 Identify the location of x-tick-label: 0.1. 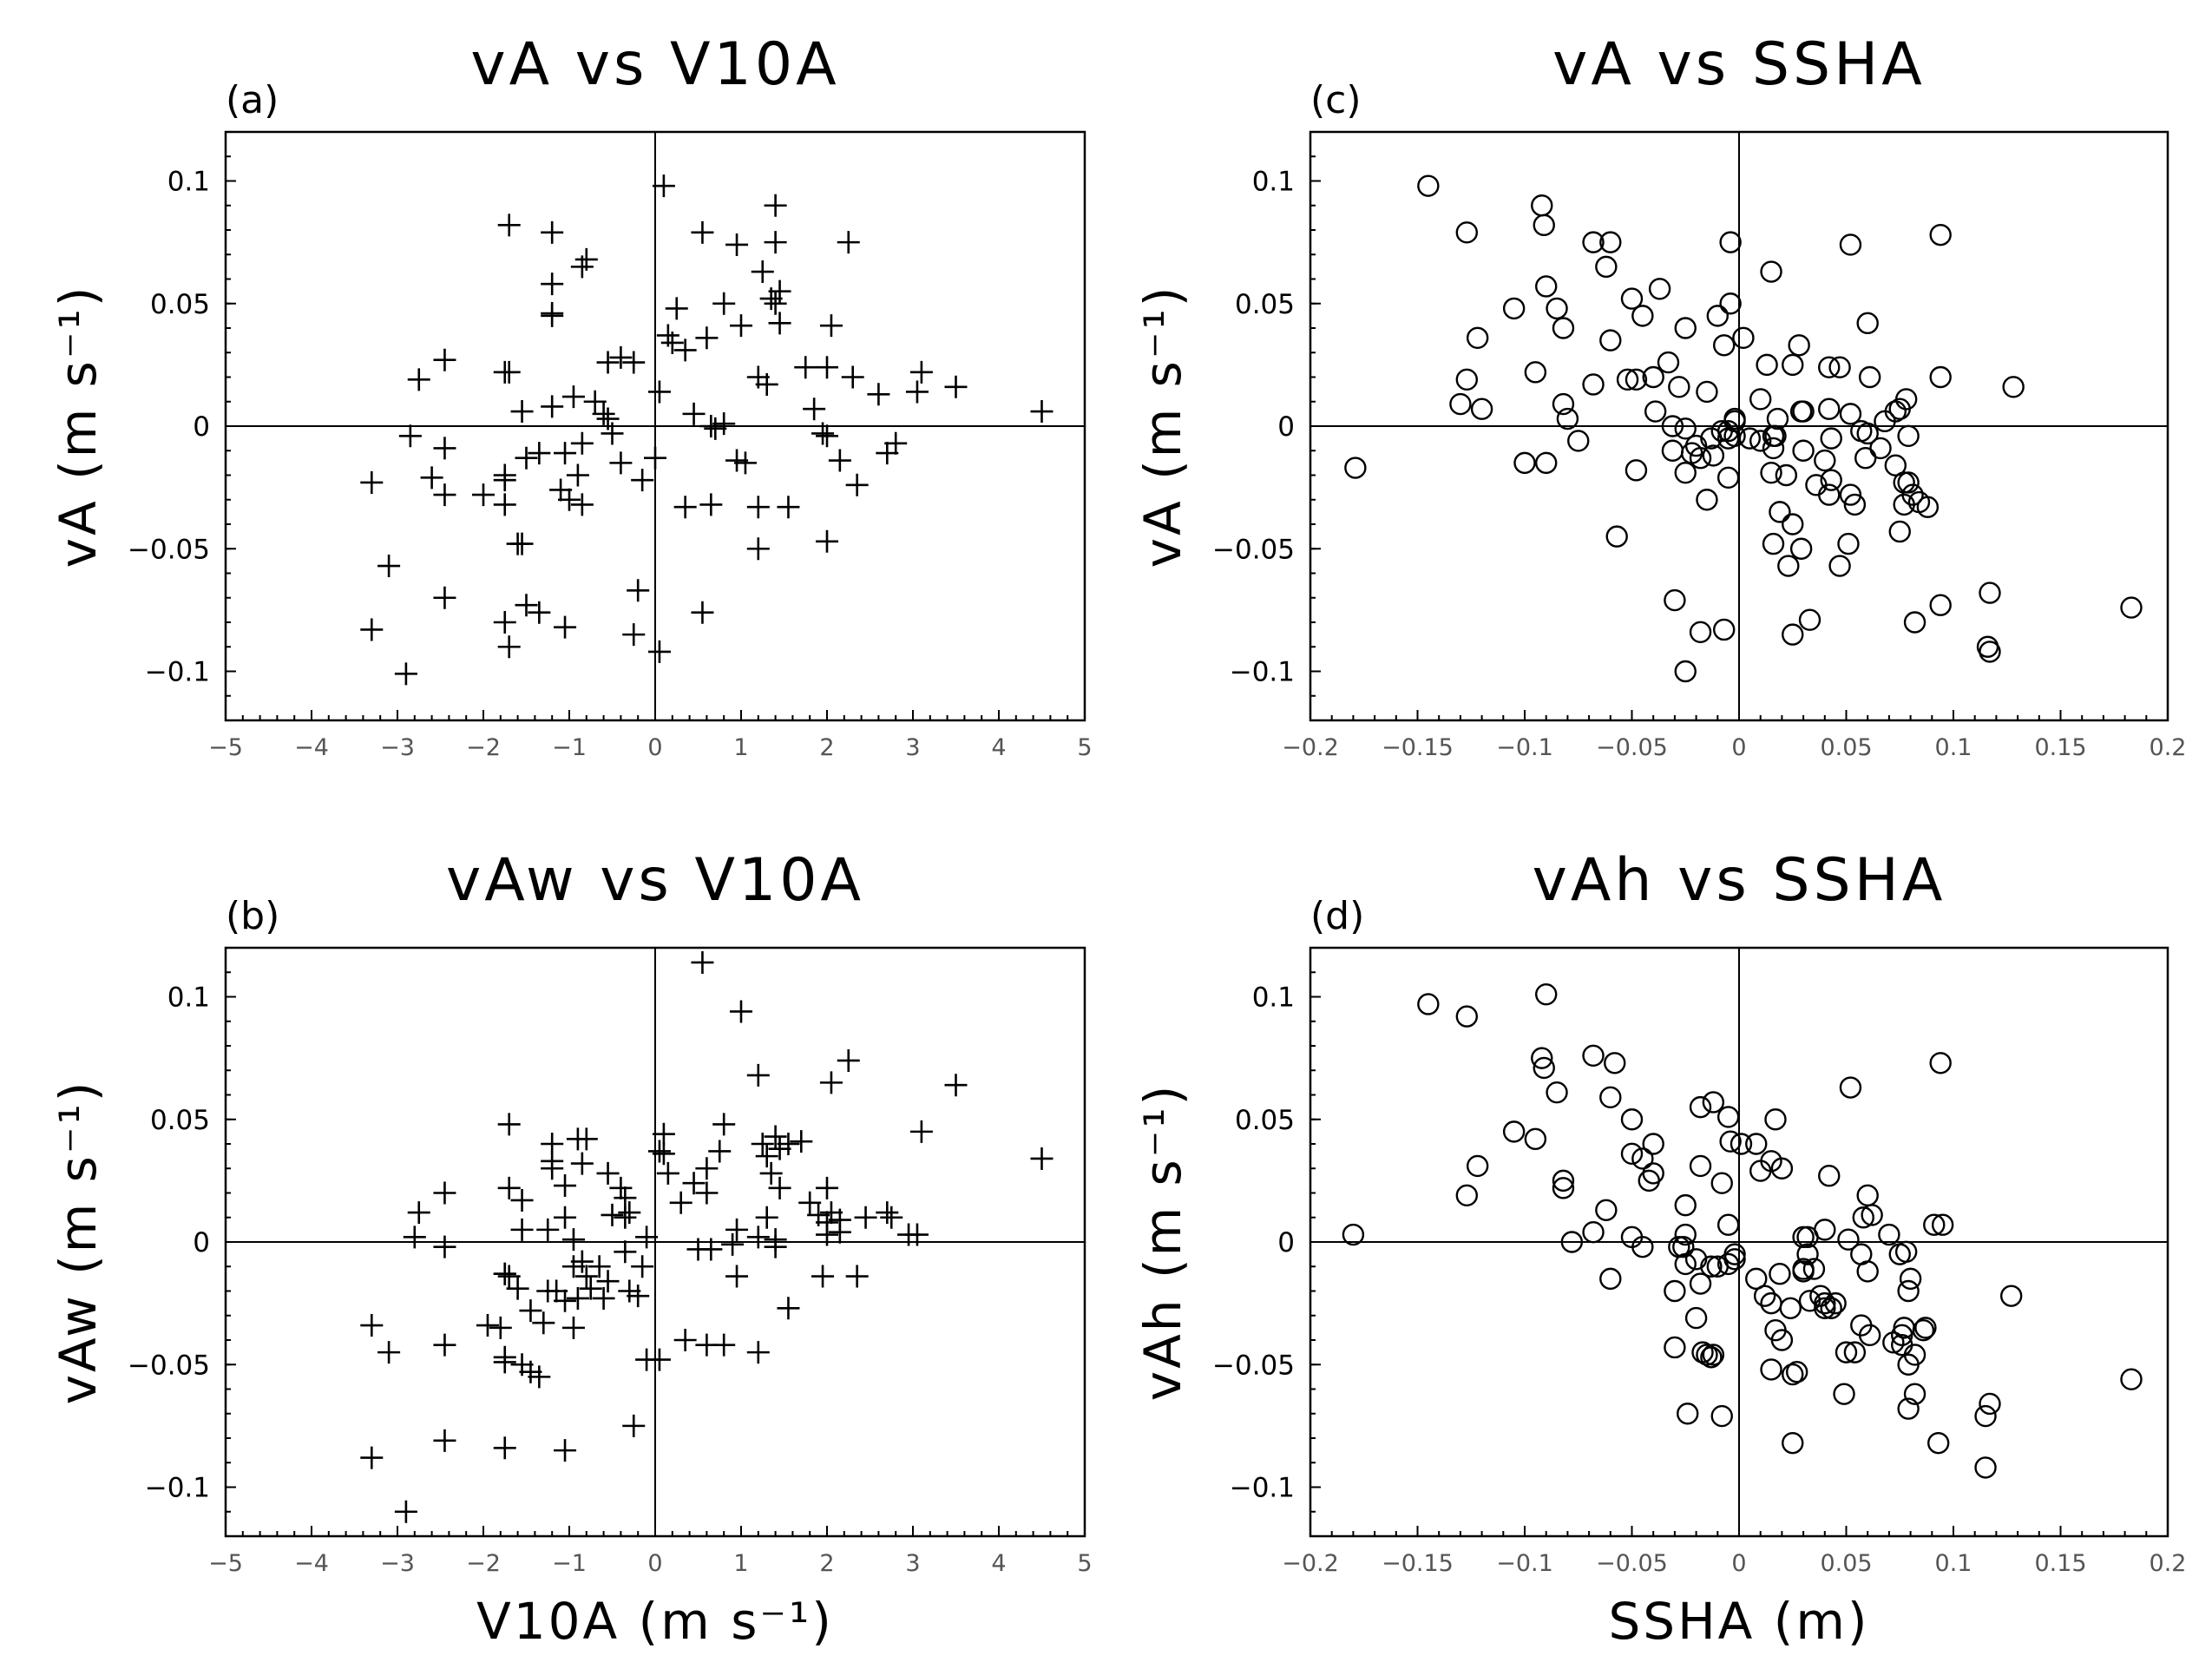
(1953, 747).